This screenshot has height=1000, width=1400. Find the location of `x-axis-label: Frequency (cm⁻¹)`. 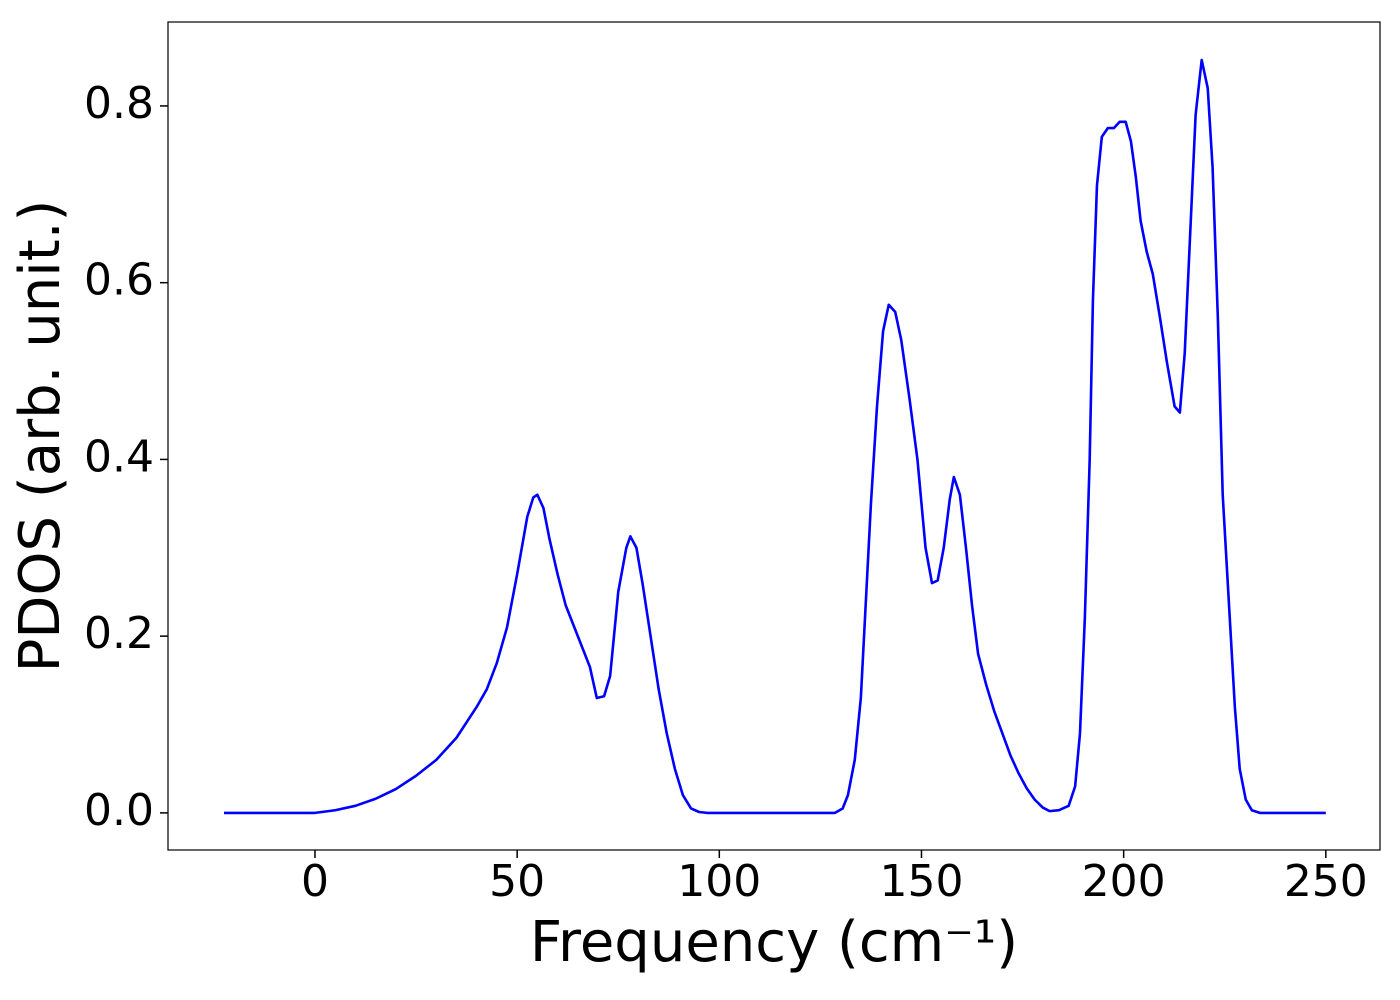

x-axis-label: Frequency (cm⁻¹) is located at coordinates (774, 942).